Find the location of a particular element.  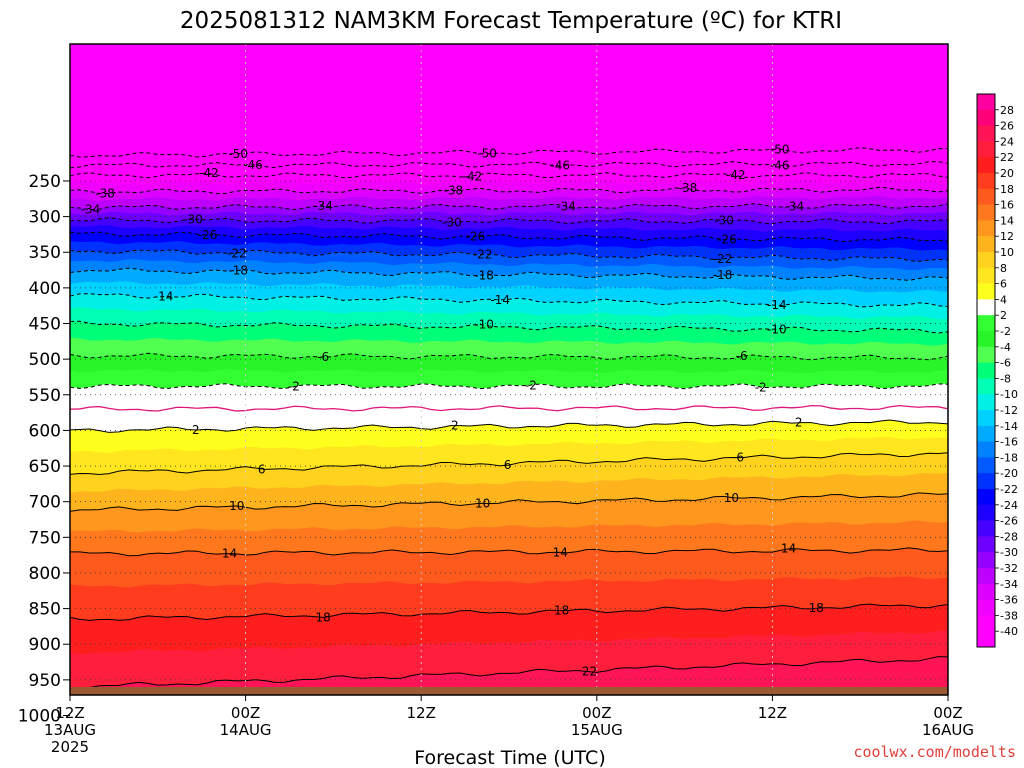

colorbar-label: -38 is located at coordinates (1009, 615).